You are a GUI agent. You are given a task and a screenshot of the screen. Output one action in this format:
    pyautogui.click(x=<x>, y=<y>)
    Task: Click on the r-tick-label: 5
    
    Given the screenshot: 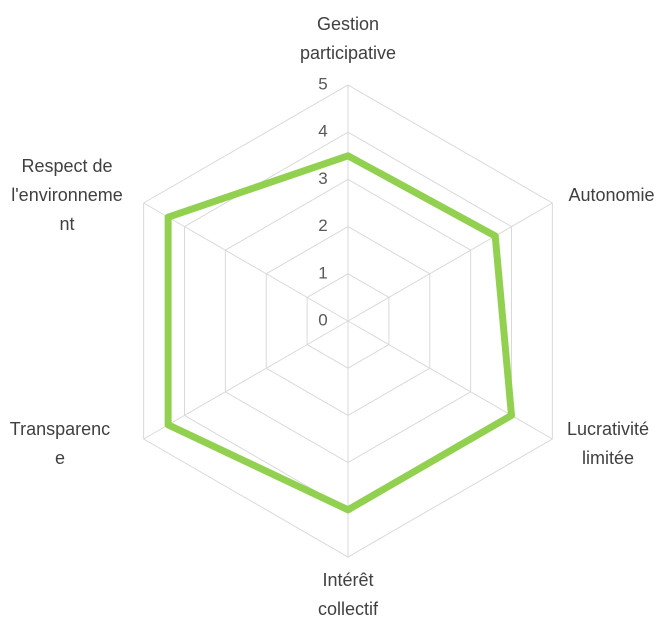 What is the action you would take?
    pyautogui.click(x=322, y=83)
    